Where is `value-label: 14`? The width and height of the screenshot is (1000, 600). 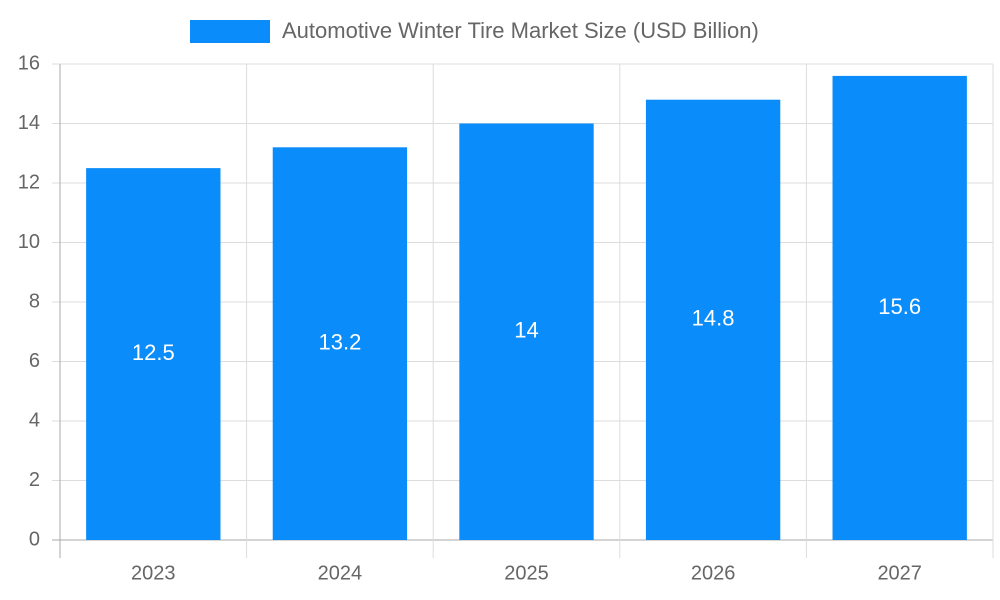
value-label: 14 is located at coordinates (526, 330).